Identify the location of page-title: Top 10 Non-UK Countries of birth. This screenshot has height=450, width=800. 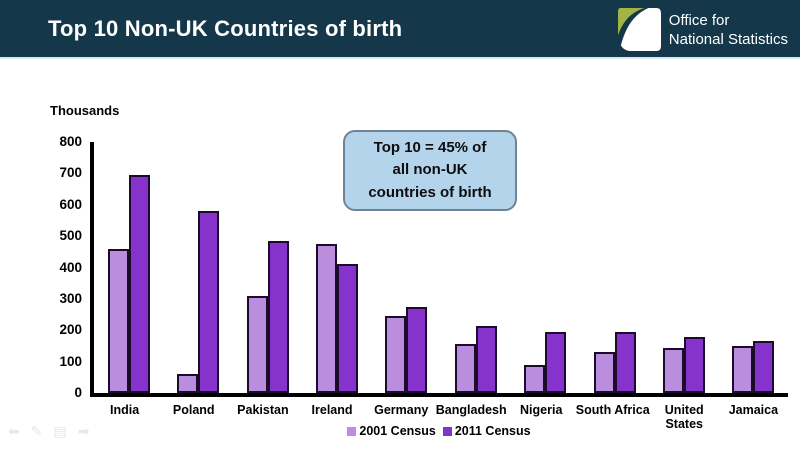
(225, 28).